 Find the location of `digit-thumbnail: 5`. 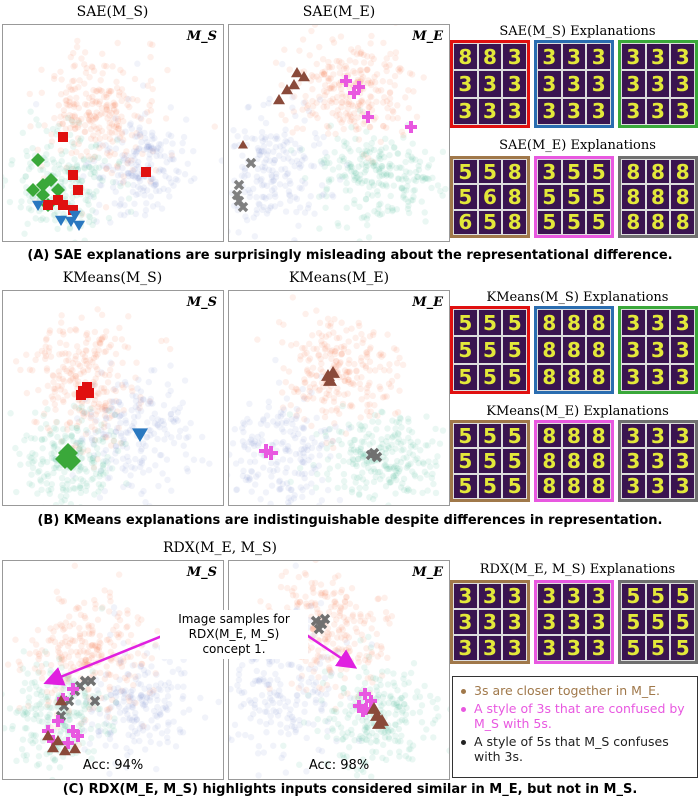

digit-thumbnail: 5 is located at coordinates (598, 172).